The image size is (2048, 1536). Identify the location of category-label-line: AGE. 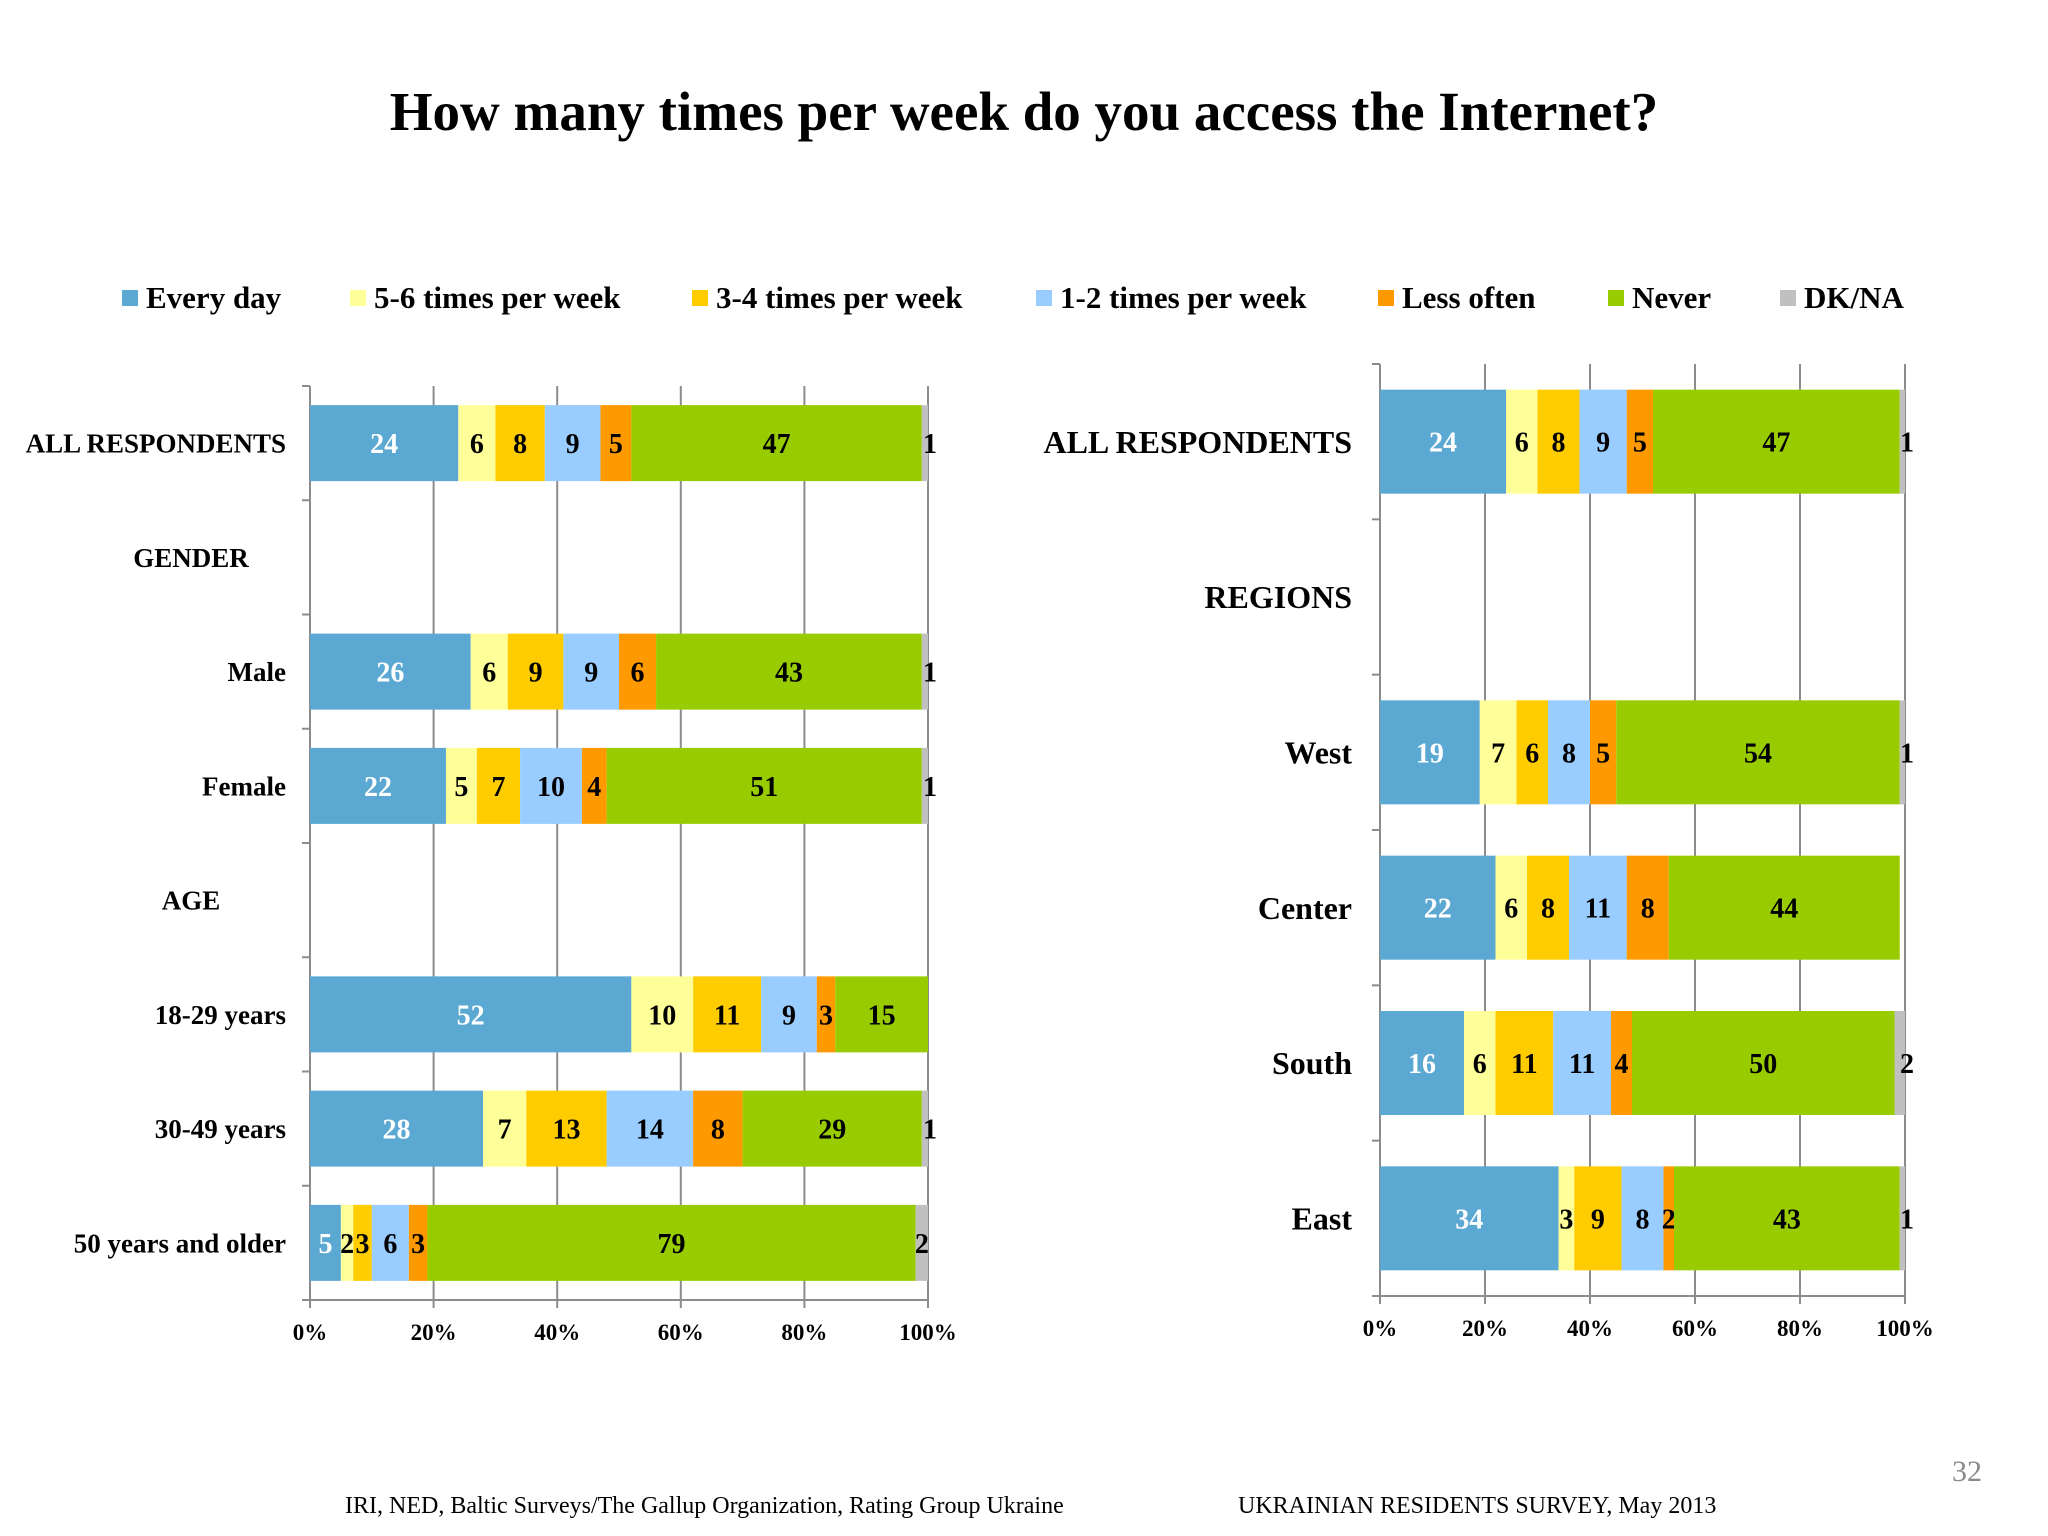
(191, 901).